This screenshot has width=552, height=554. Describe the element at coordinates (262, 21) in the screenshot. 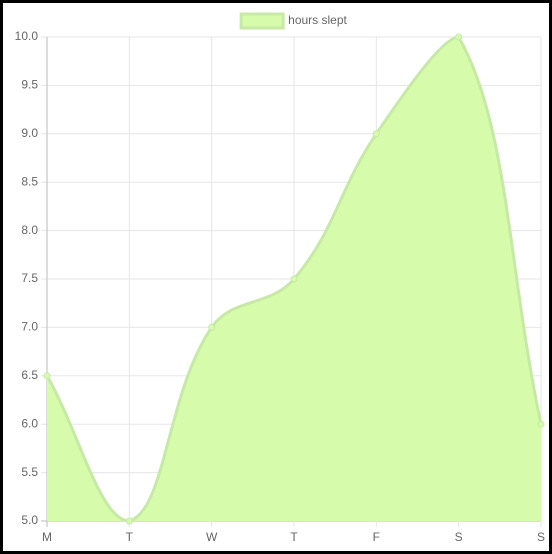

I see `legend-swatch` at that location.